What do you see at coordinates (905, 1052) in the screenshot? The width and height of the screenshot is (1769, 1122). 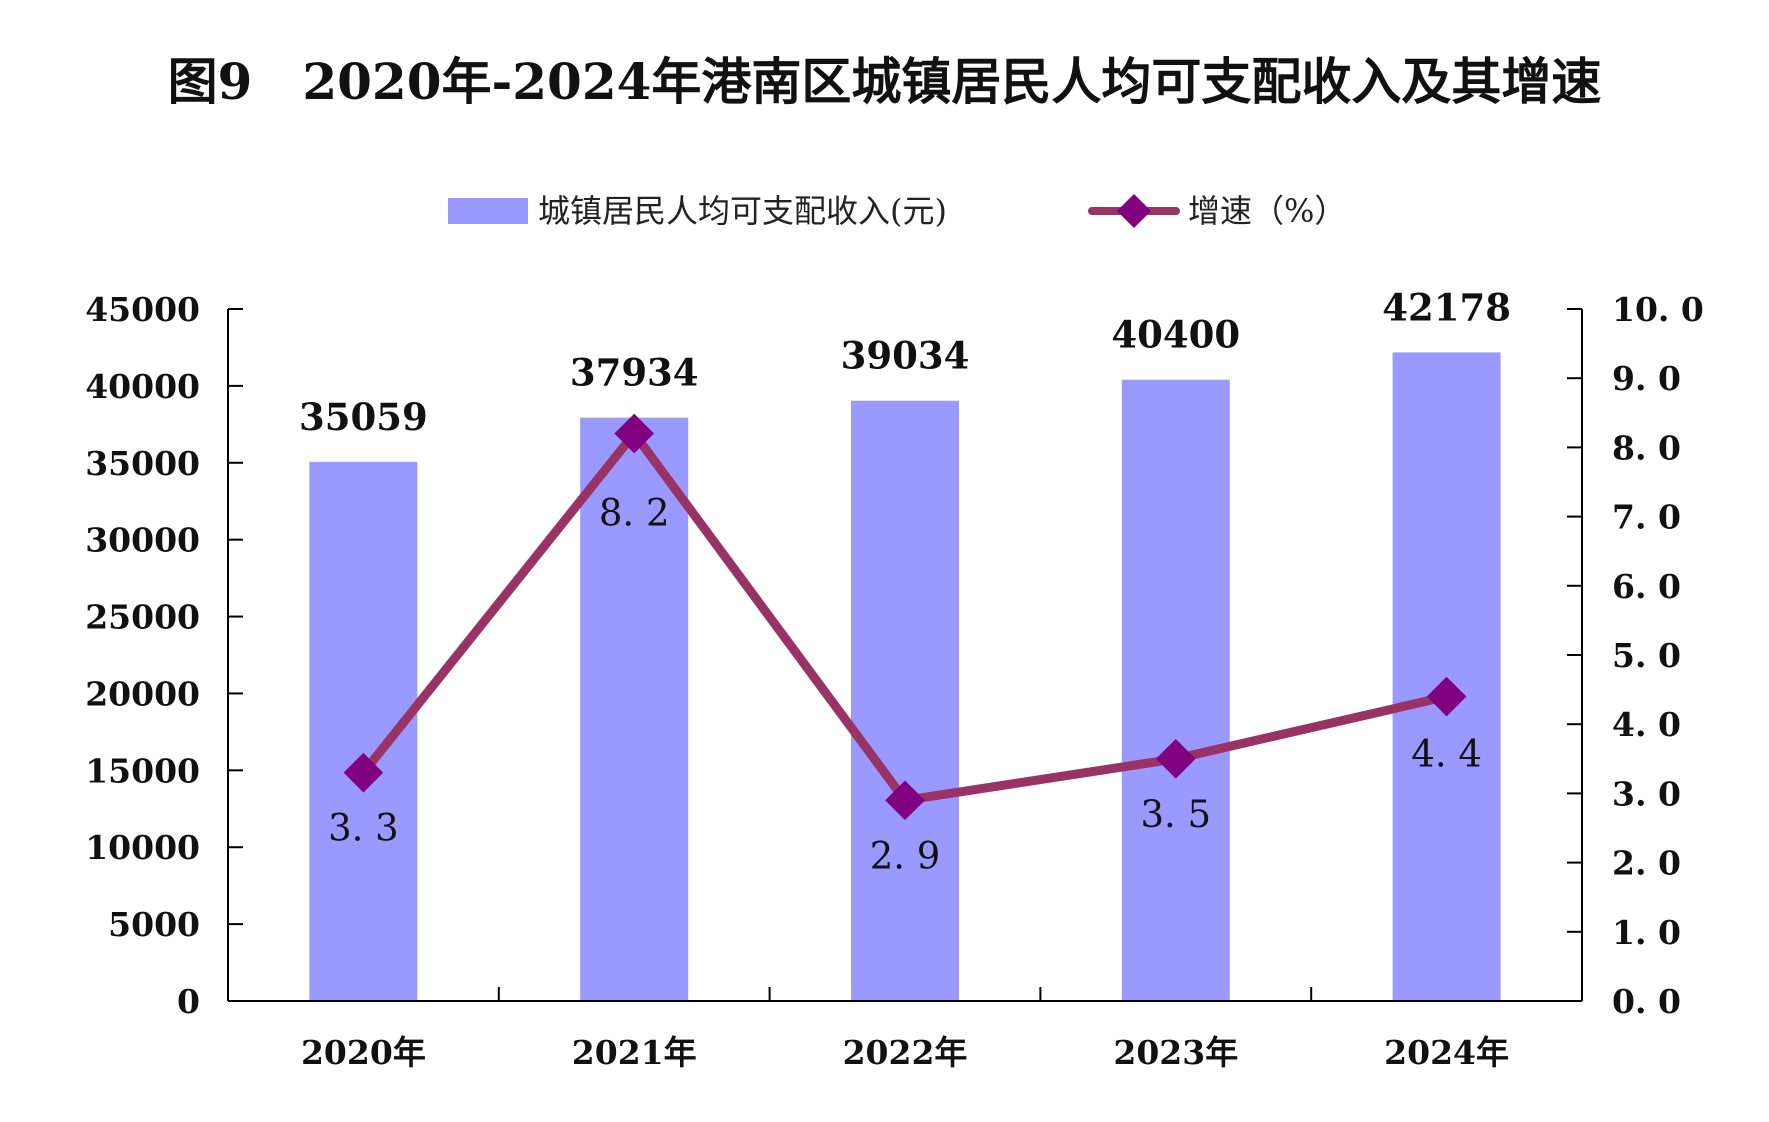 I see `x-tick-label-2: 2022年` at bounding box center [905, 1052].